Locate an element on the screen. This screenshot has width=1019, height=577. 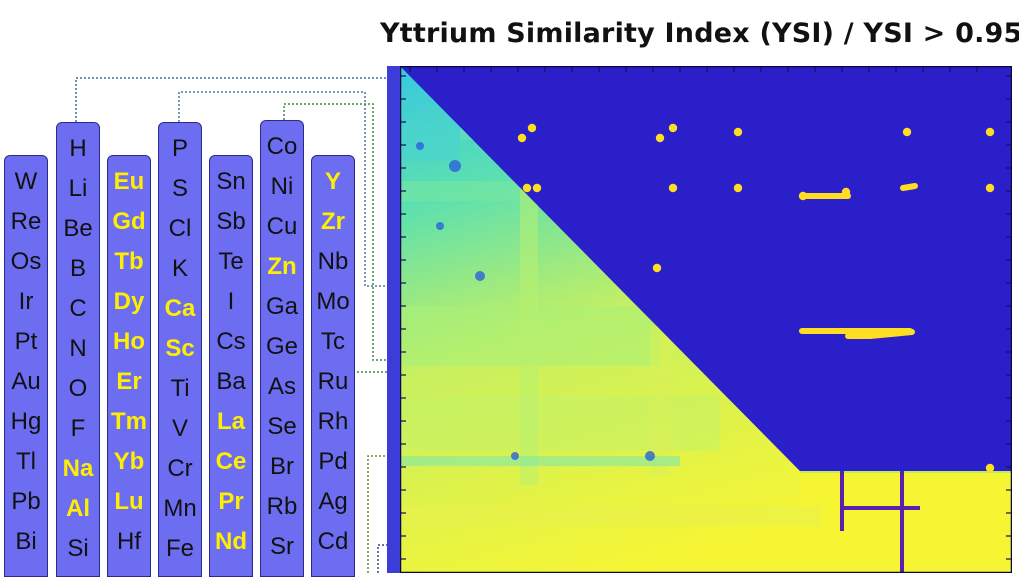
element-ga: Ga is located at coordinates (281, 306).